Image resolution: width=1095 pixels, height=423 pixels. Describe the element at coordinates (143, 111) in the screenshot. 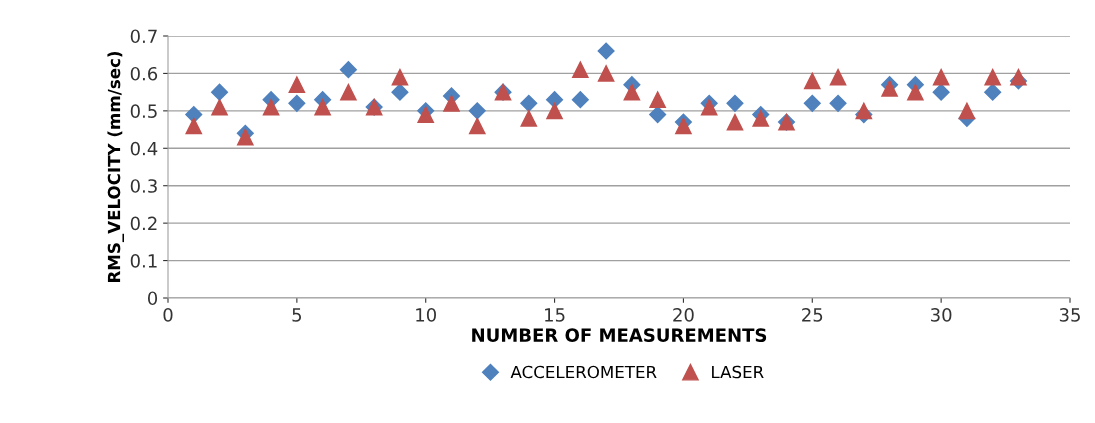

I see `y-tick-label: 0.5` at that location.